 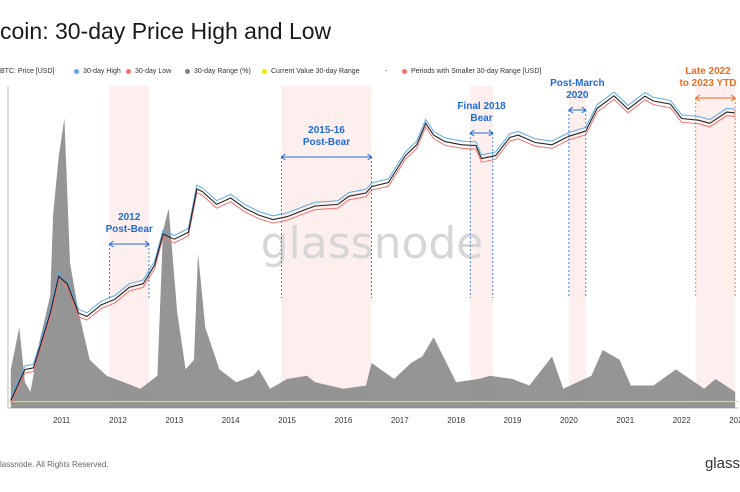 I want to click on x-tick-label: 2012, so click(x=118, y=420).